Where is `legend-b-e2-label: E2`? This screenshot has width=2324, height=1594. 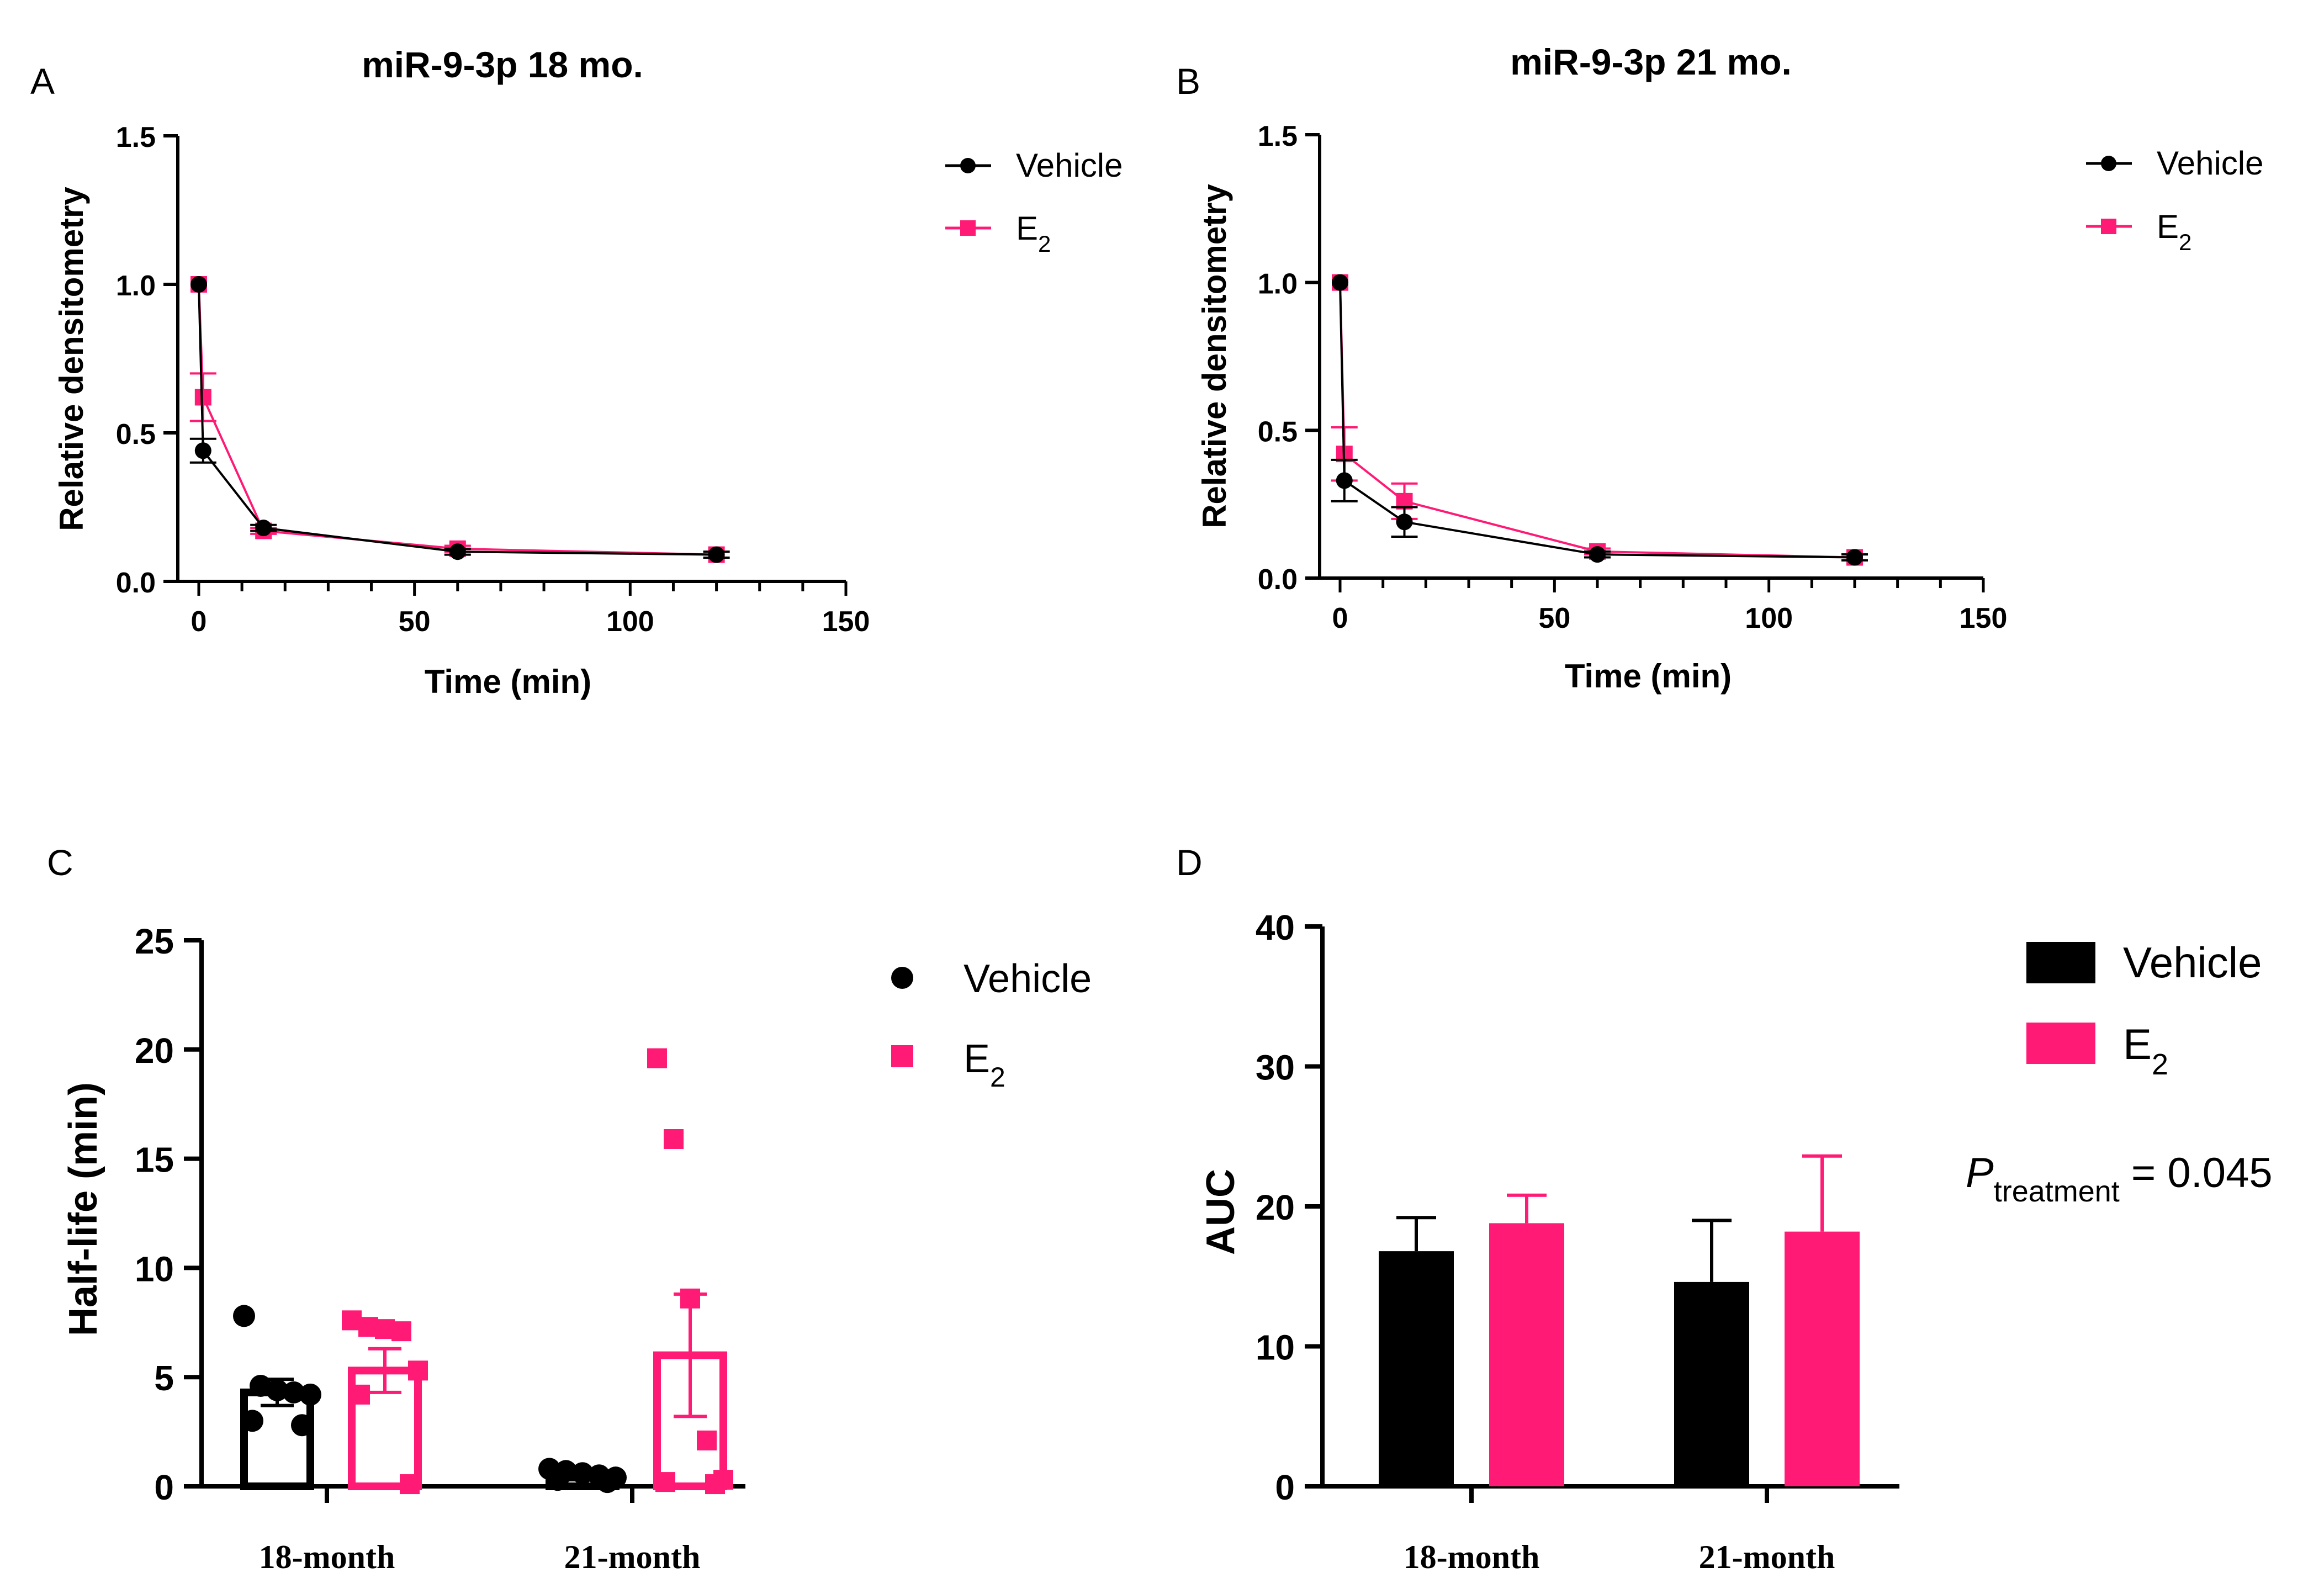 legend-b-e2-label: E2 is located at coordinates (2174, 231).